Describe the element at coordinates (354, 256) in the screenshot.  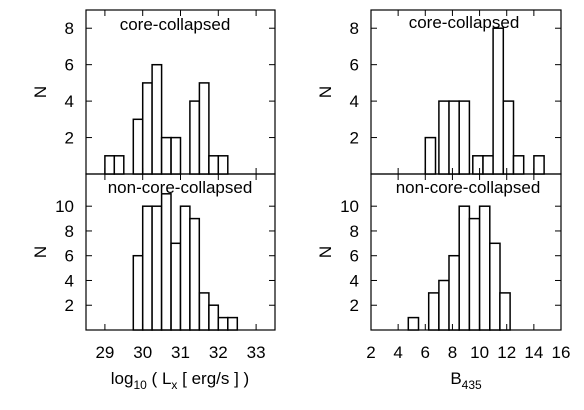
I see `y-tick-label-bottom-right-6: 6` at that location.